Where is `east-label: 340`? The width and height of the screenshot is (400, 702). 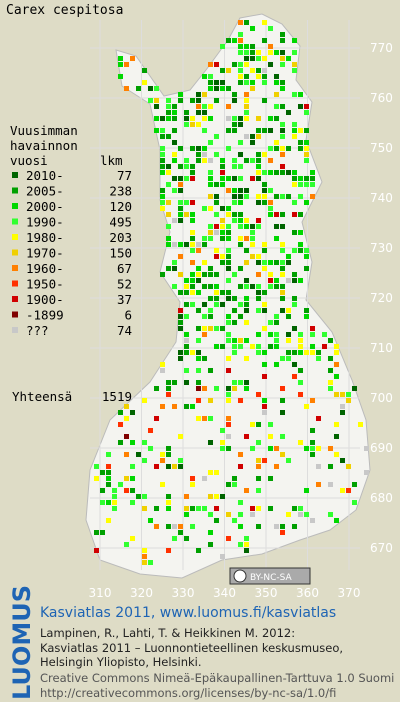
east-label: 340 is located at coordinates (224, 593).